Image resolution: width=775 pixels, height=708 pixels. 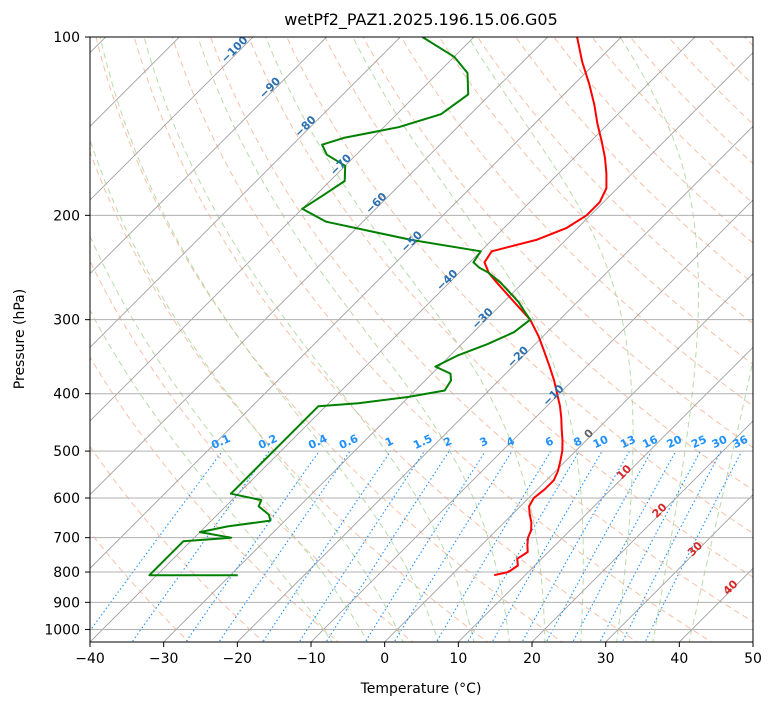 I want to click on chart-title: wetPf2_PAZ1.2025.196.15.06.G05, so click(x=421, y=20).